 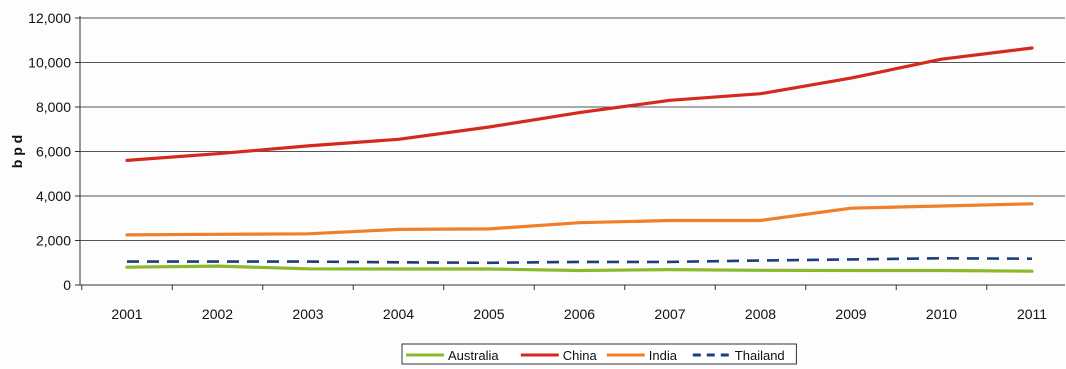 What do you see at coordinates (850, 314) in the screenshot?
I see `x-tick-label: 2009` at bounding box center [850, 314].